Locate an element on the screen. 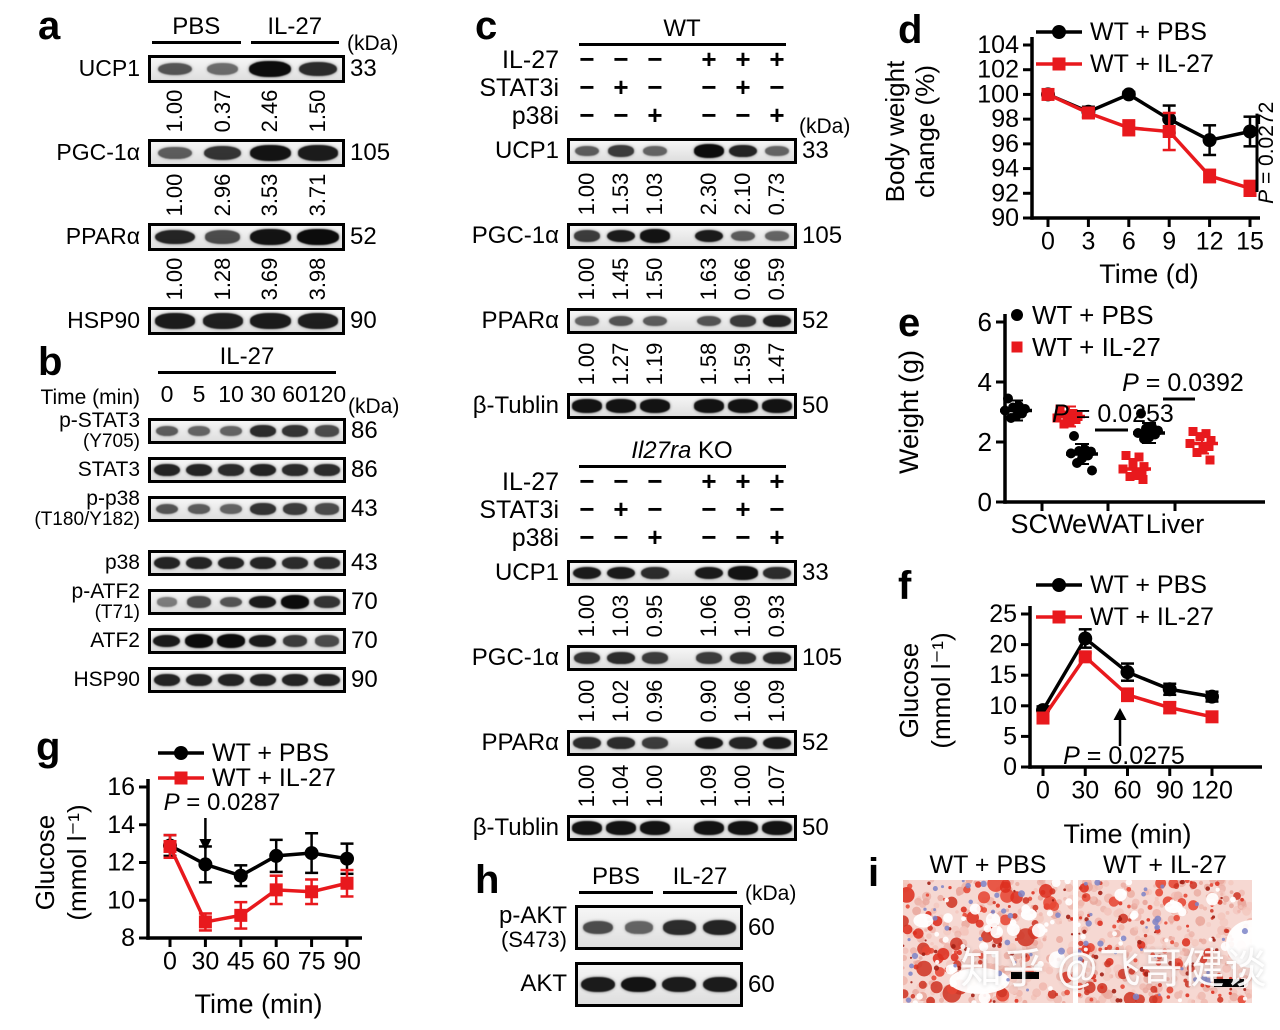 The height and width of the screenshot is (1030, 1280). legend-label: WT + PBS is located at coordinates (1093, 315).